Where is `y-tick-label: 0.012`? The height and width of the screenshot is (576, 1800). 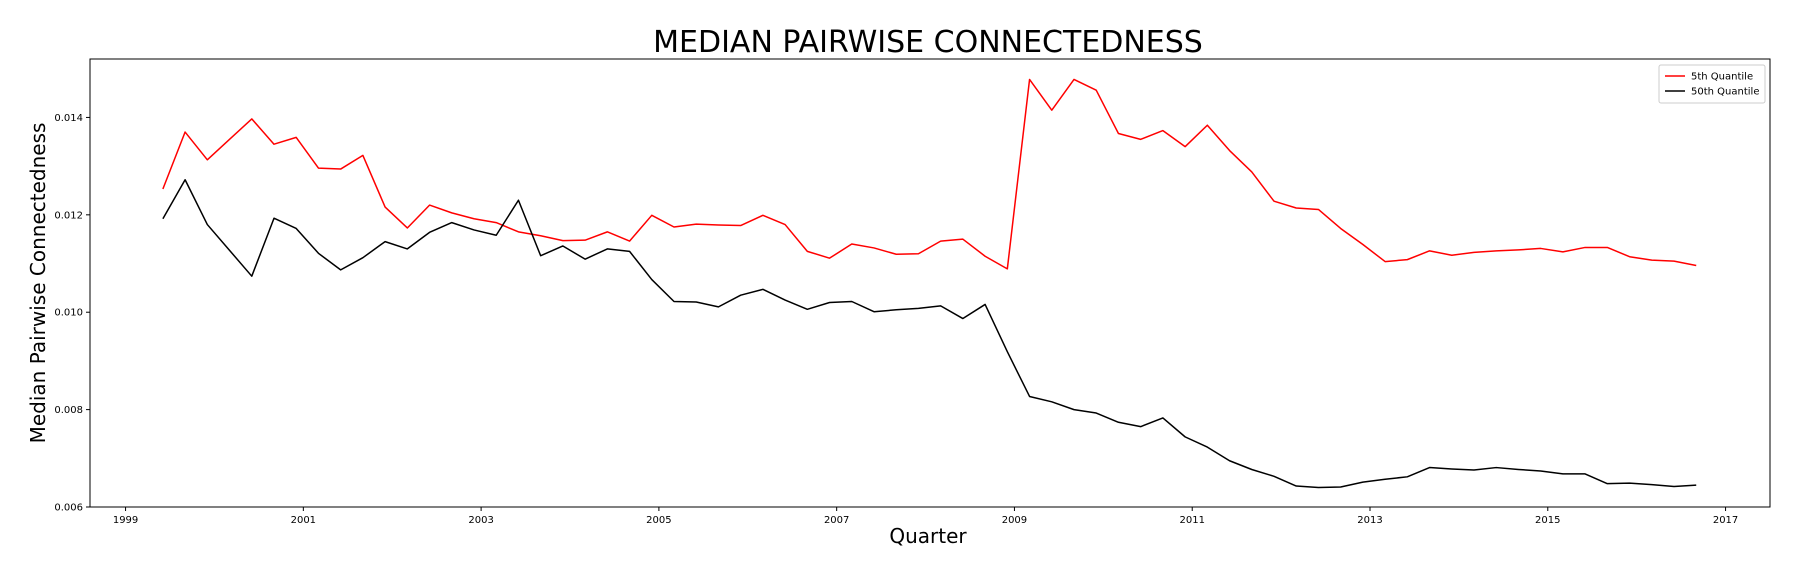 y-tick-label: 0.012 is located at coordinates (68, 215).